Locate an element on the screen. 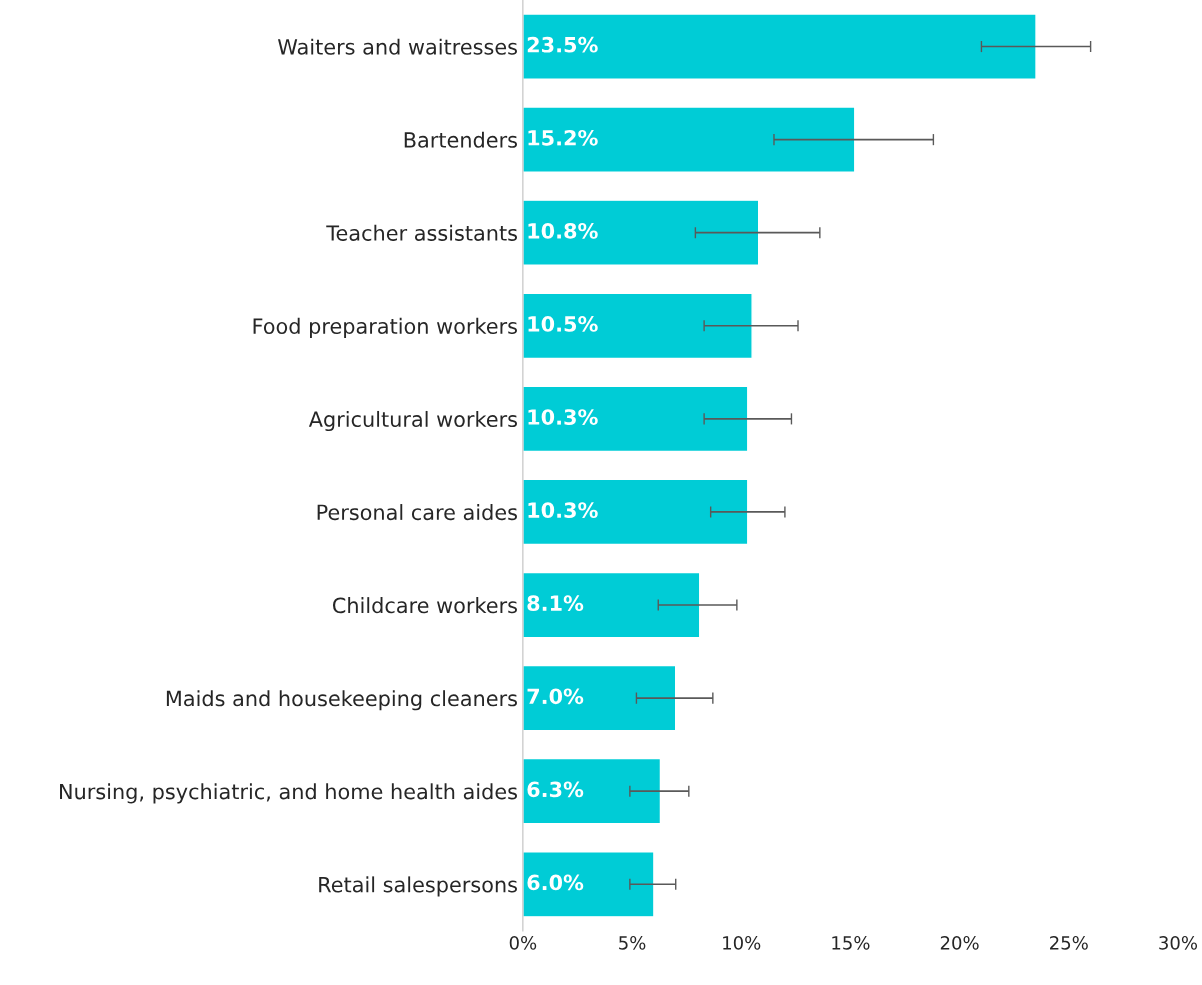 The image size is (1202, 985). y-tick-label: Childcare workers is located at coordinates (424, 605).